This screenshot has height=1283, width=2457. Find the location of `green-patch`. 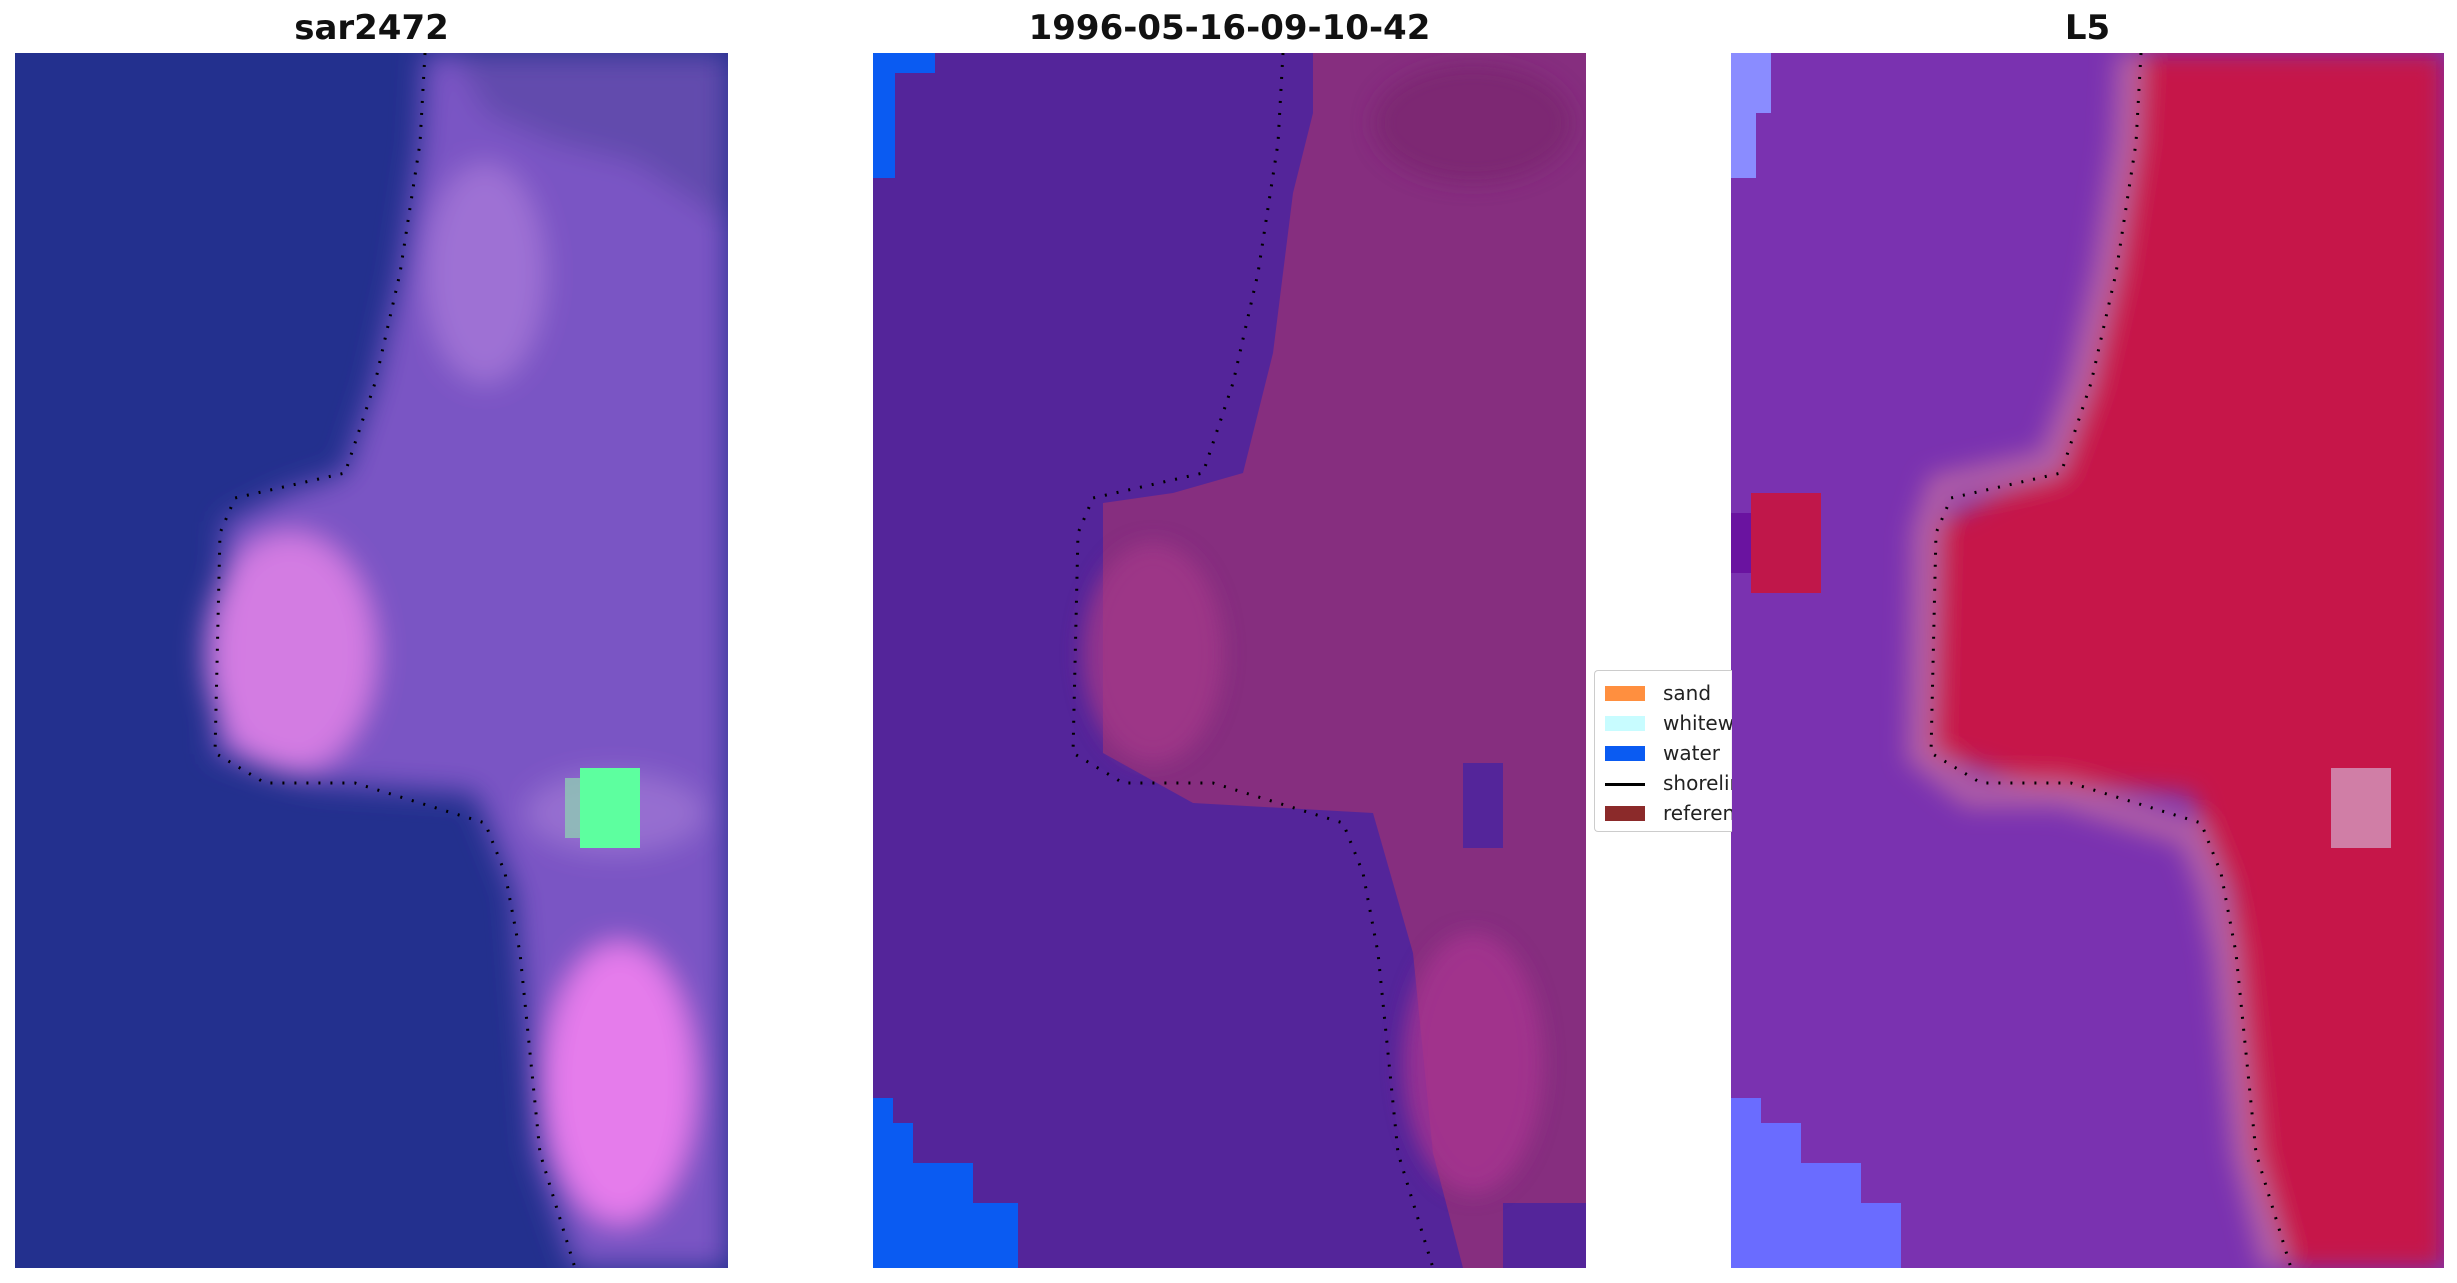

green-patch is located at coordinates (610, 808).